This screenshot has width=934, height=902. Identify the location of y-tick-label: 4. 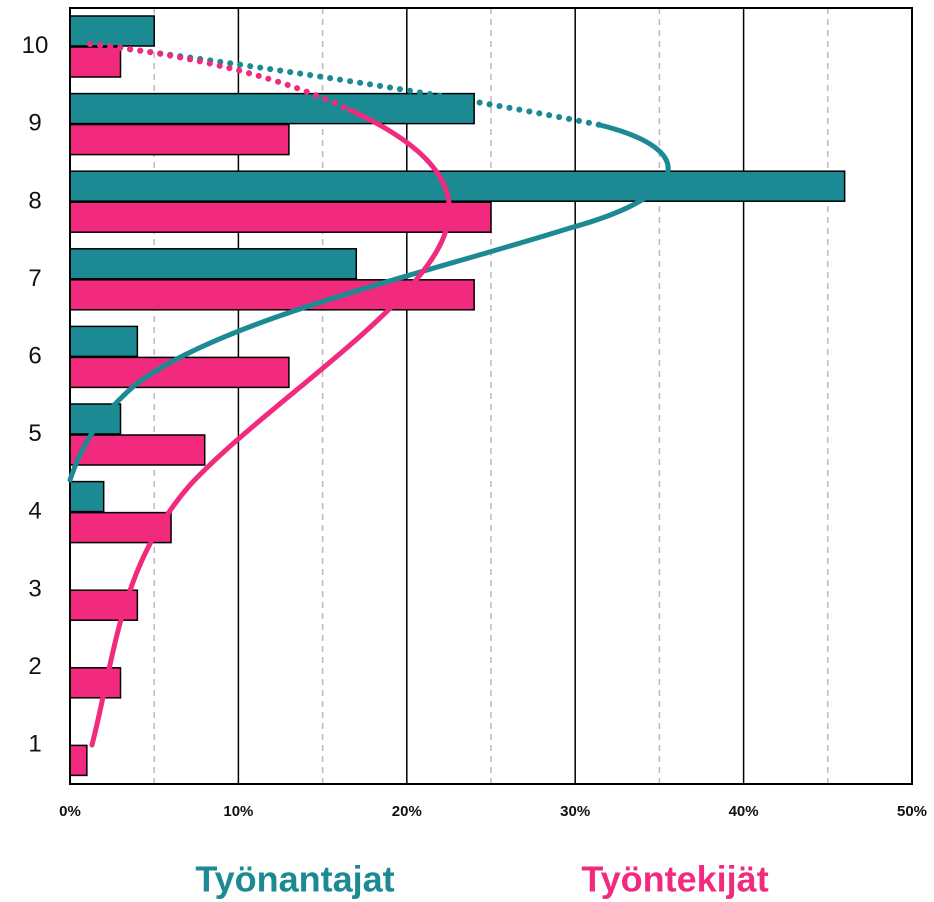
(34, 511).